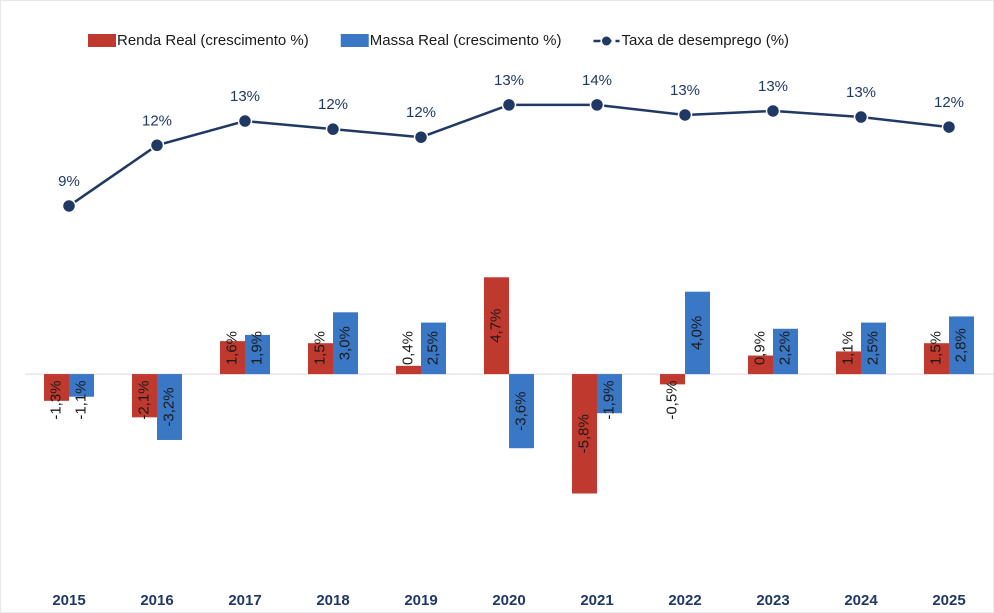  I want to click on line-value-label: 9%, so click(69, 181).